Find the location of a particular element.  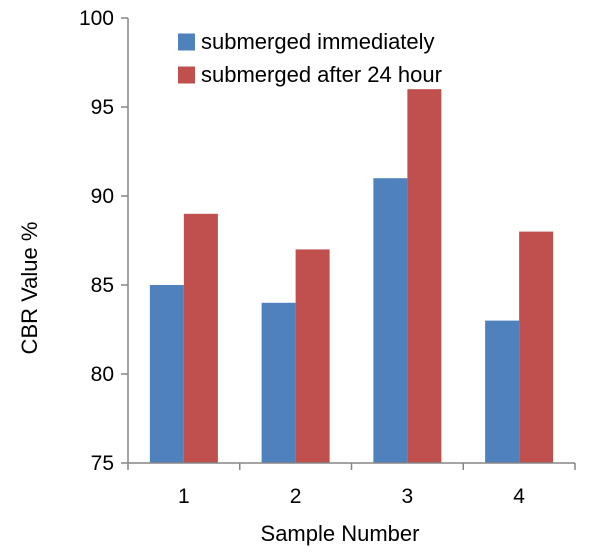

x-axis-title: Sample Number is located at coordinates (340, 533).